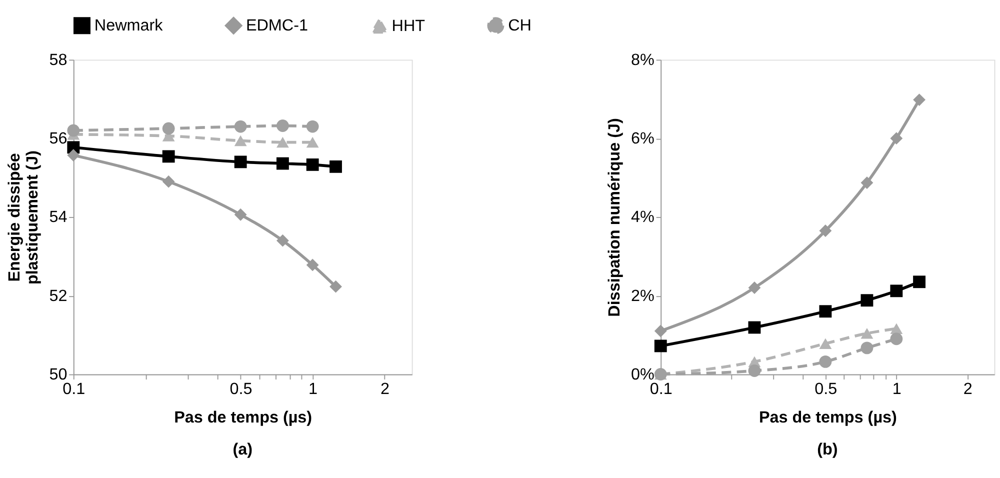 The height and width of the screenshot is (478, 1000). I want to click on y-tick-label: 2%, so click(642, 295).